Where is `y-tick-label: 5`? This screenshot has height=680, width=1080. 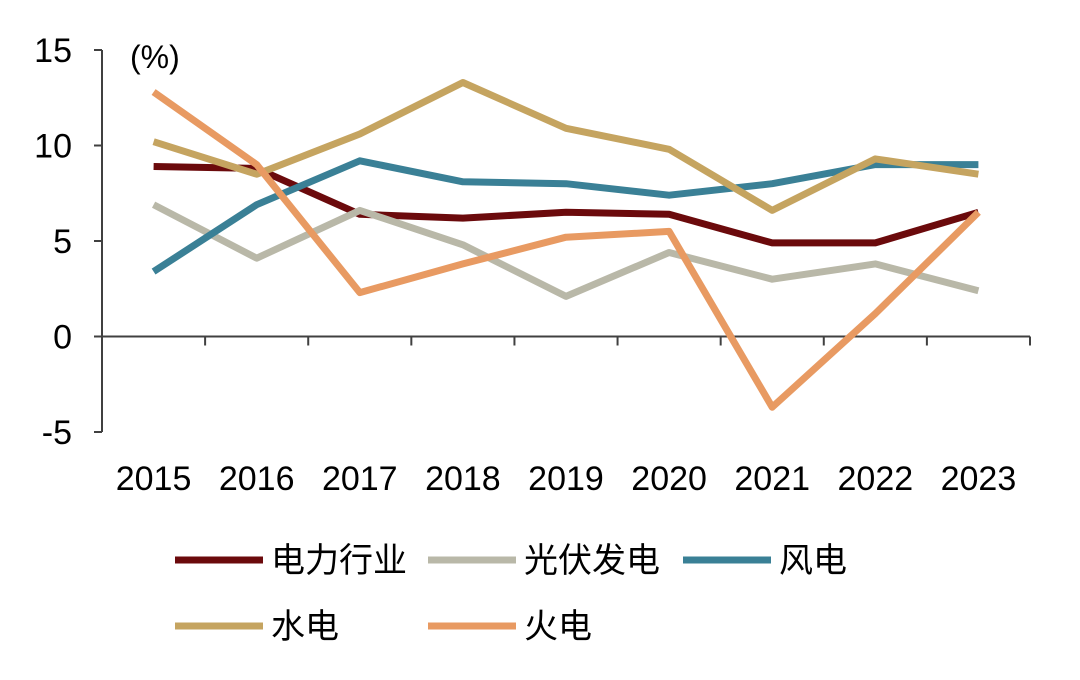 y-tick-label: 5 is located at coordinates (62, 242).